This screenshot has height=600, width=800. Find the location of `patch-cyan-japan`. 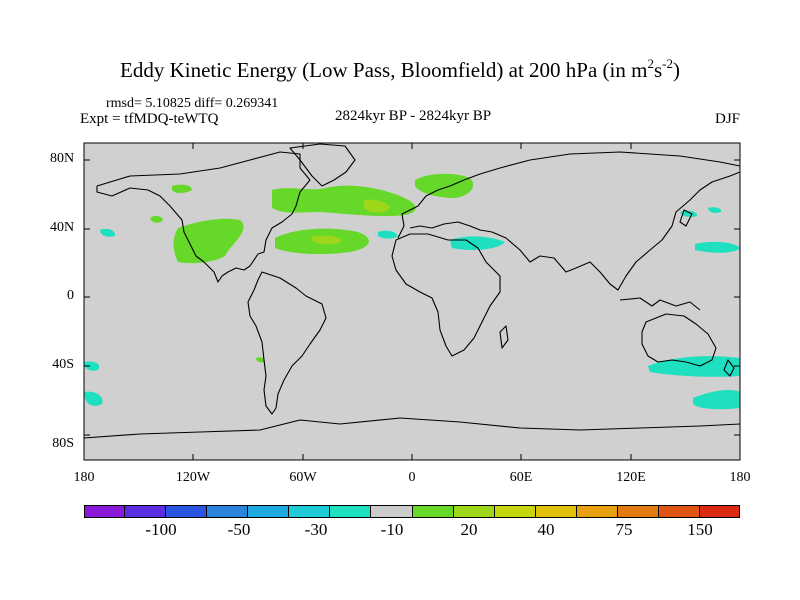

patch-cyan-japan is located at coordinates (689, 213).